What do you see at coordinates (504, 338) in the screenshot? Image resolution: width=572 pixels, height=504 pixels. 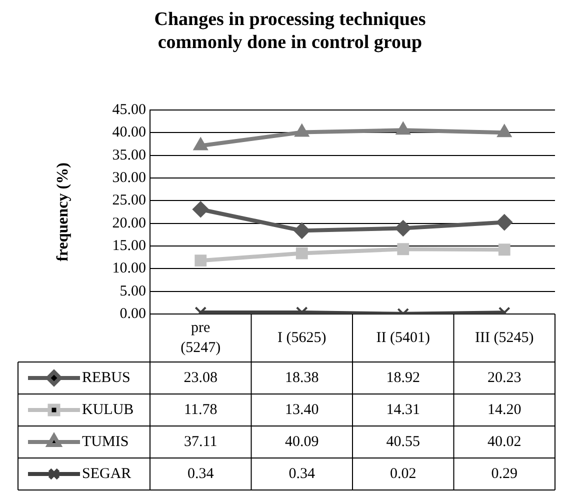 I see `x-tick-label: III (5245)` at bounding box center [504, 338].